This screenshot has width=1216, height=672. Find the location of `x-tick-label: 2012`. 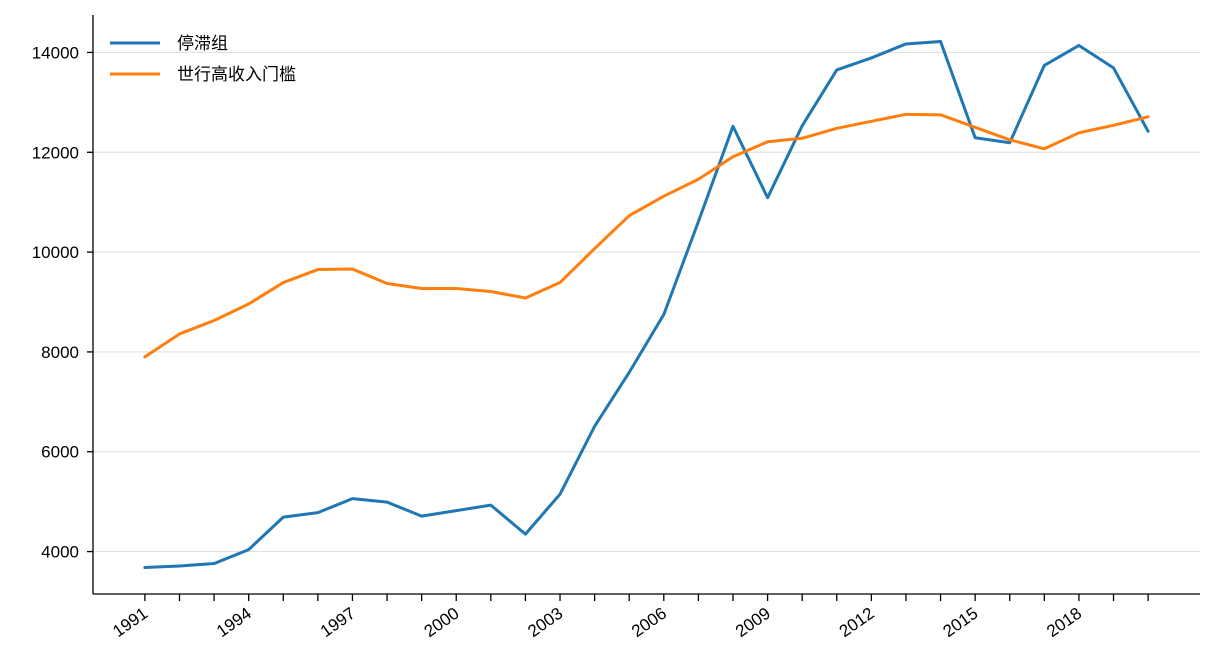

x-tick-label: 2012 is located at coordinates (857, 622).